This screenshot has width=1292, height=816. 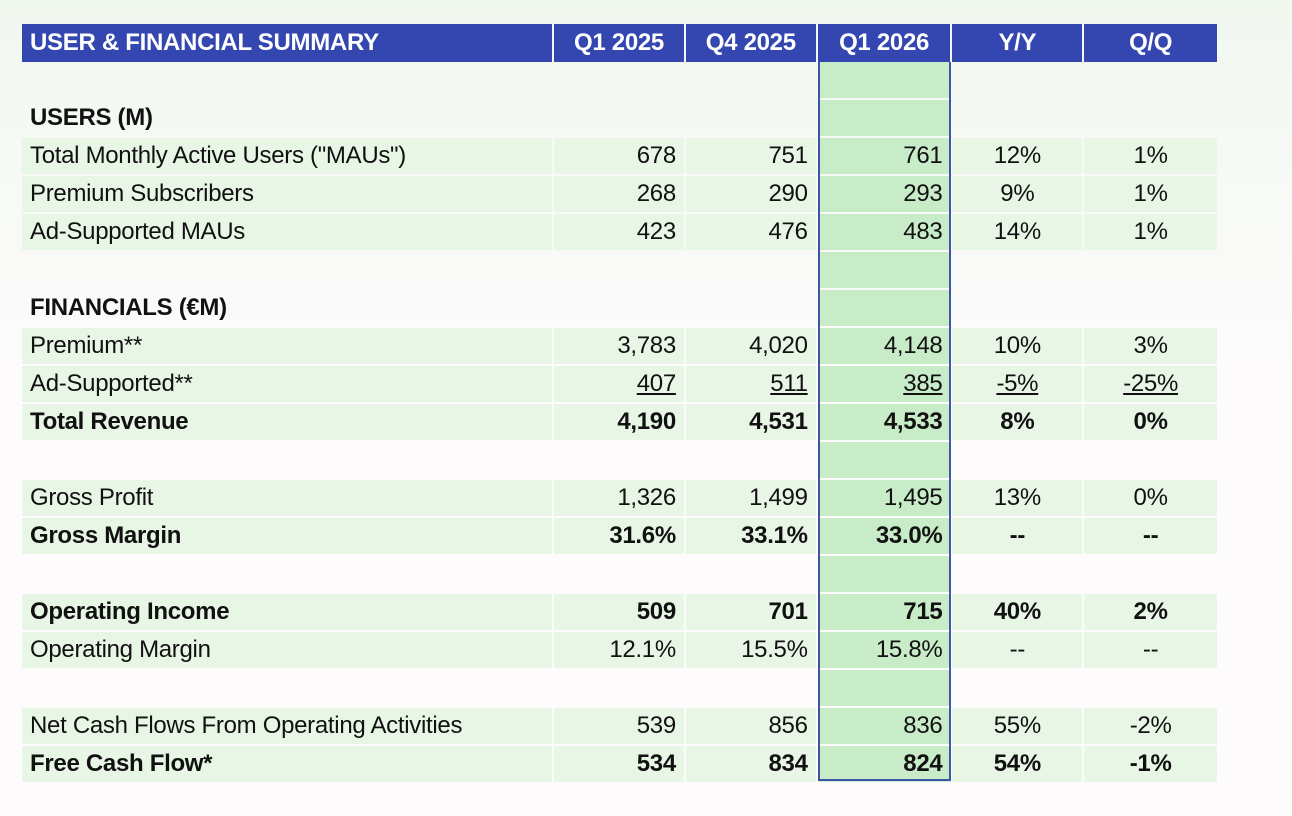 What do you see at coordinates (750, 422) in the screenshot?
I see `cell-q4-2025: 4,531` at bounding box center [750, 422].